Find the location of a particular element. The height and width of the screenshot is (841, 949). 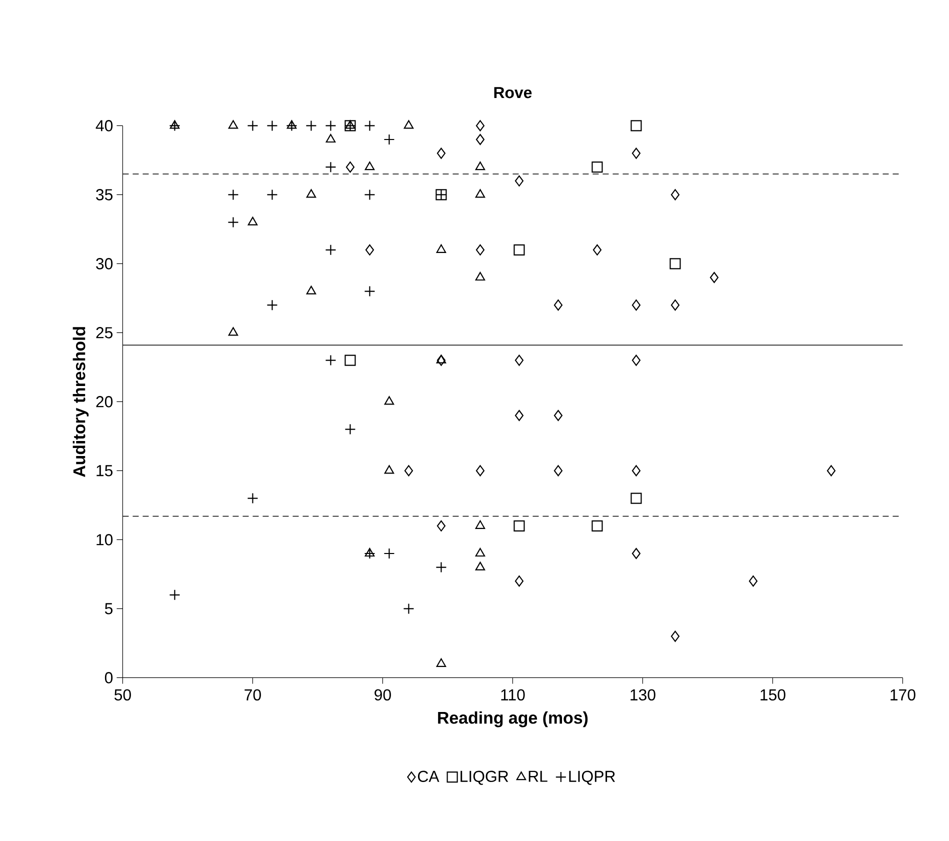

x-tick-label: 130 is located at coordinates (643, 695).